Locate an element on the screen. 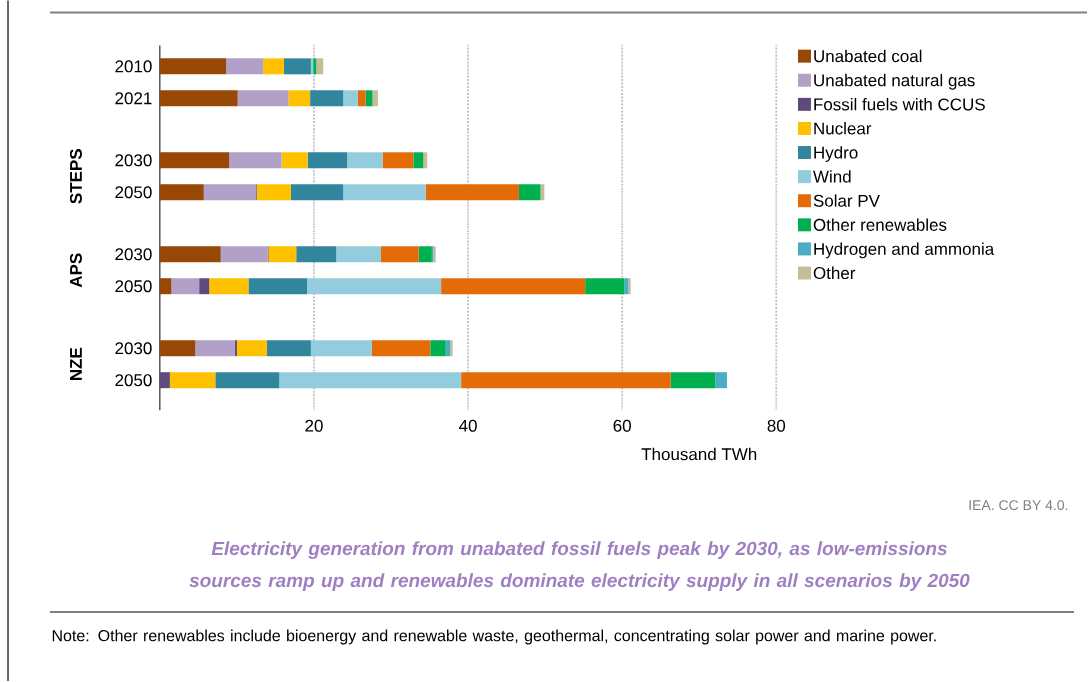 This screenshot has height=682, width=1088. y-tick-label: 2021 is located at coordinates (133, 98).